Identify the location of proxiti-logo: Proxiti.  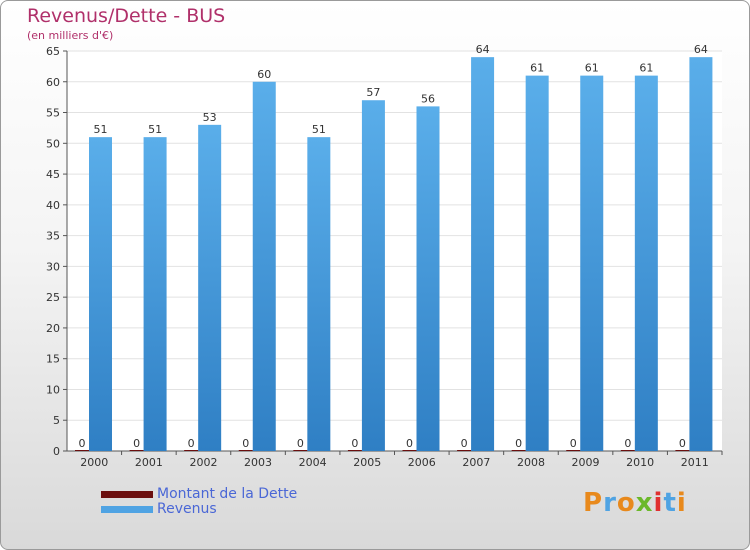
(635, 503).